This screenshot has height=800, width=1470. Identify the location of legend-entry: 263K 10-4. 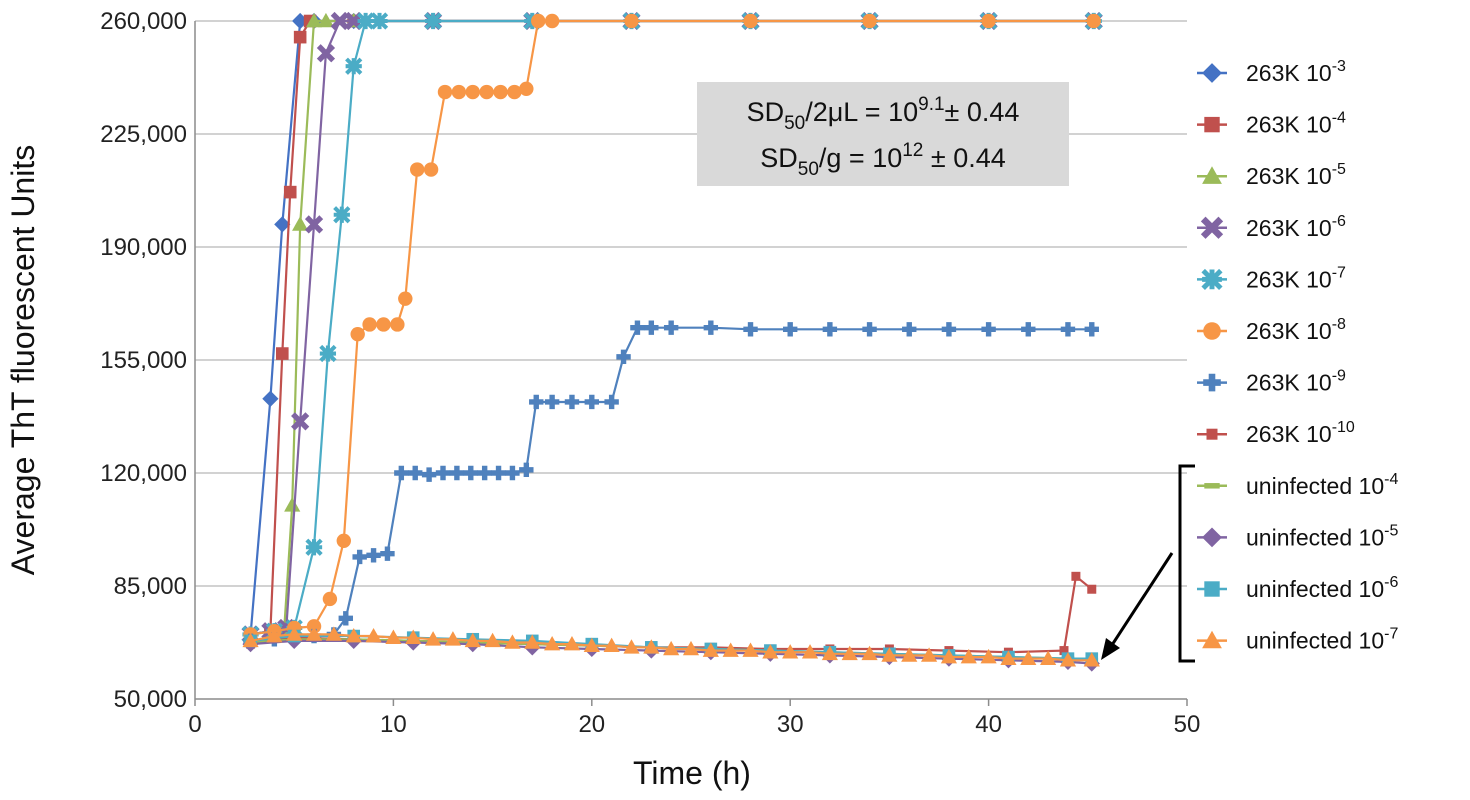
(1271, 124).